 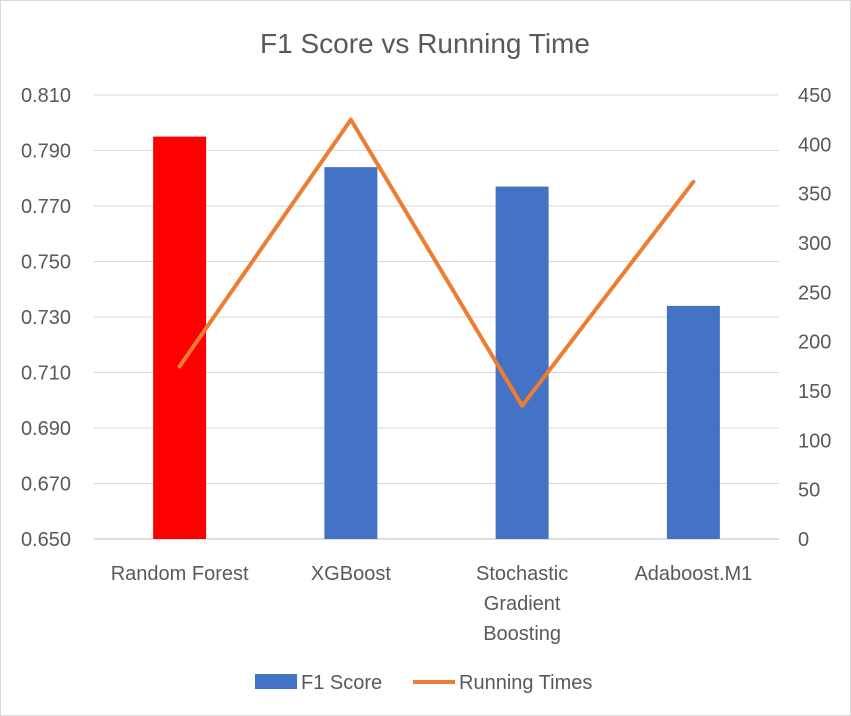 I want to click on left-tick-label: 0.750, so click(x=46, y=263).